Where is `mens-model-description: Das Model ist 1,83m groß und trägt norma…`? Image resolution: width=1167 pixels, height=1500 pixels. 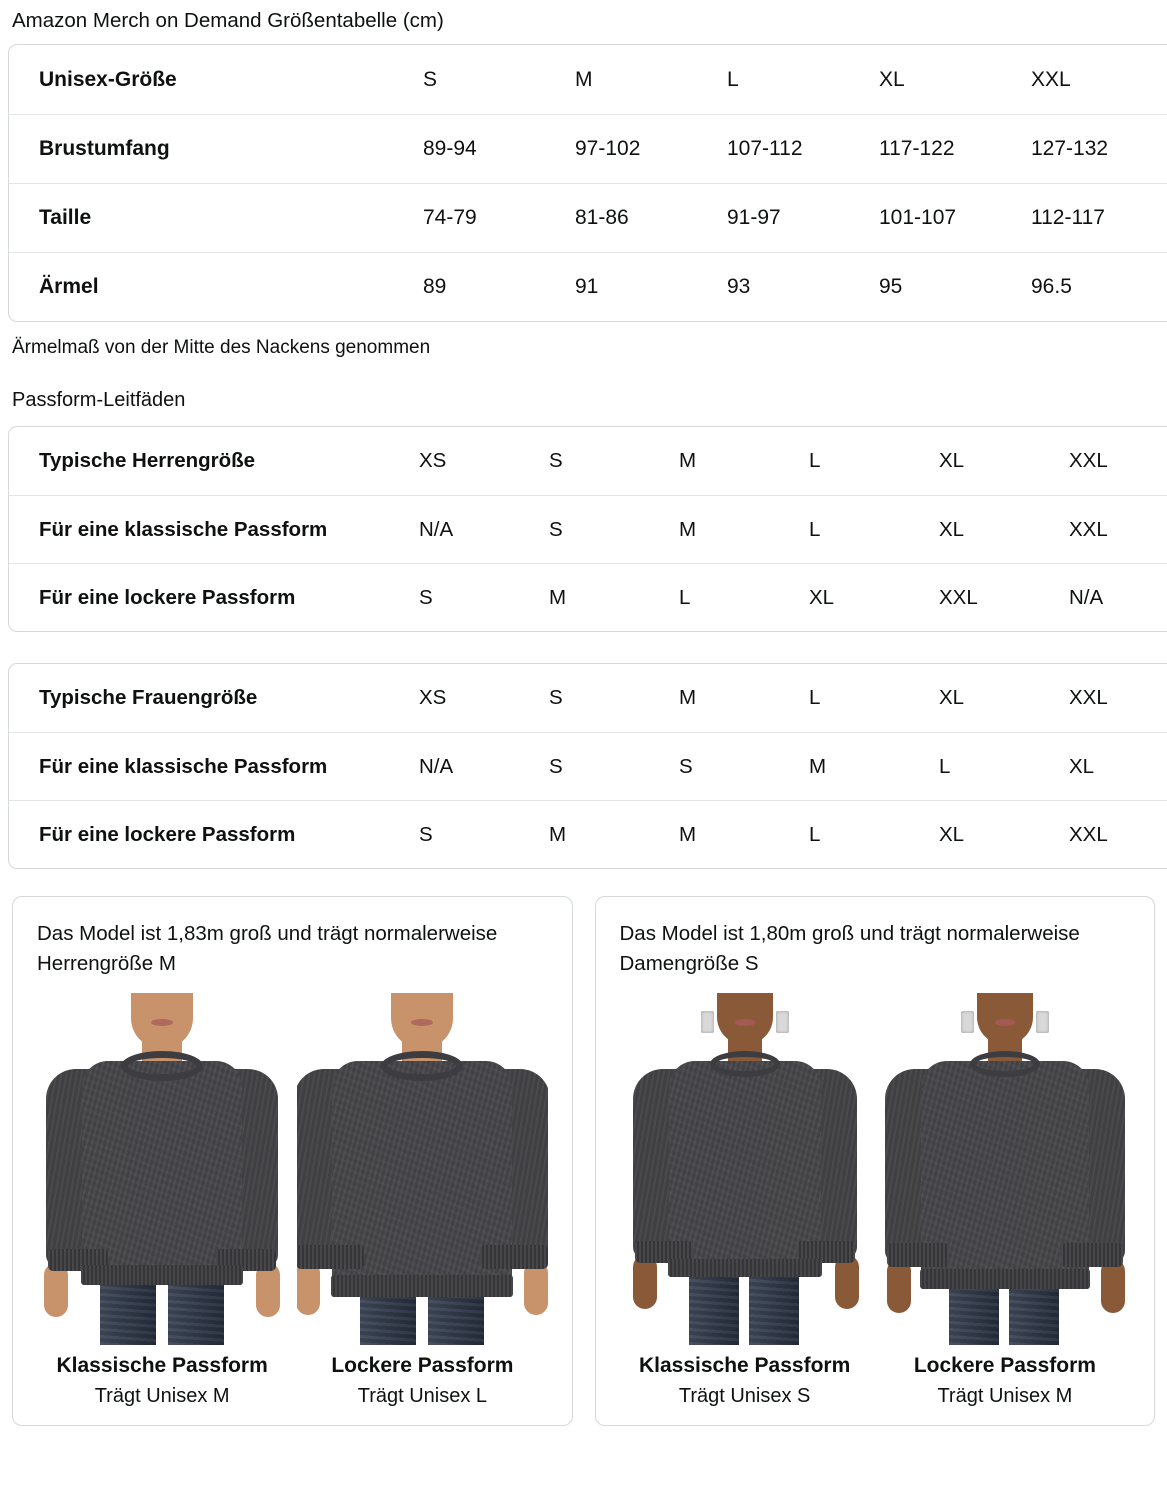
mens-model-description: Das Model ist 1,83m groß und trägt norma… is located at coordinates (267, 948).